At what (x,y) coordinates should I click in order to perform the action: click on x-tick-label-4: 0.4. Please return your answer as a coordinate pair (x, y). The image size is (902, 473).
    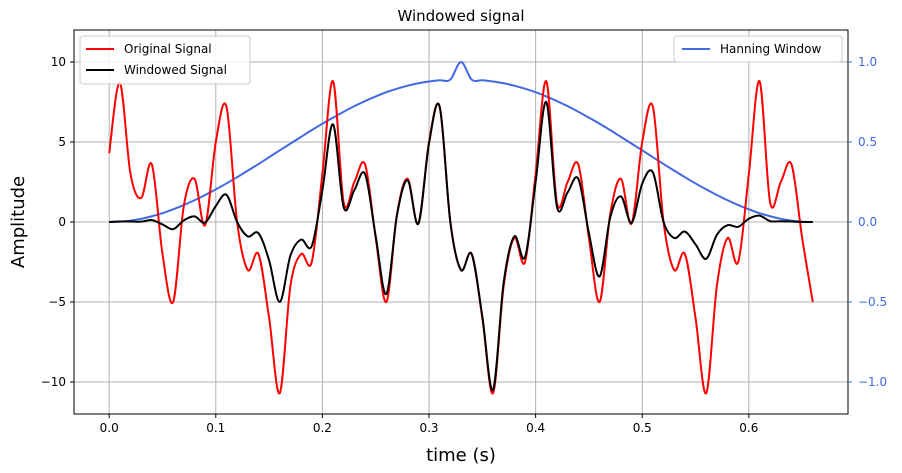
    Looking at the image, I should click on (535, 428).